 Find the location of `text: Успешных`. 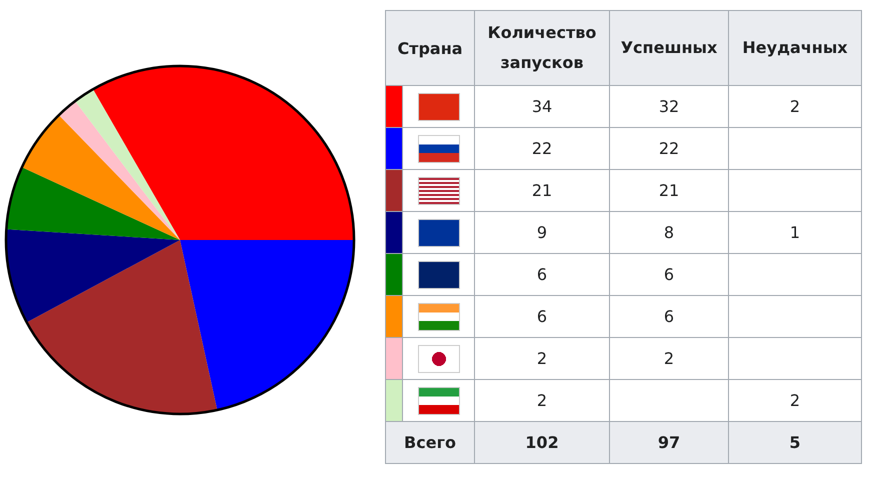

text: Успешных is located at coordinates (669, 48).